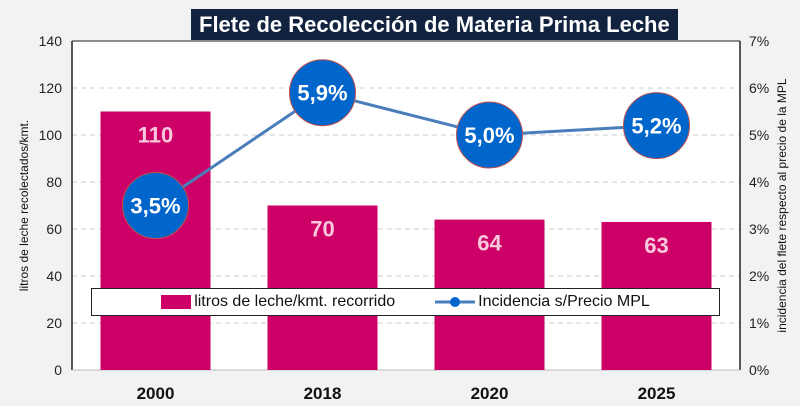  I want to click on bar-data-label: 110, so click(156, 135).